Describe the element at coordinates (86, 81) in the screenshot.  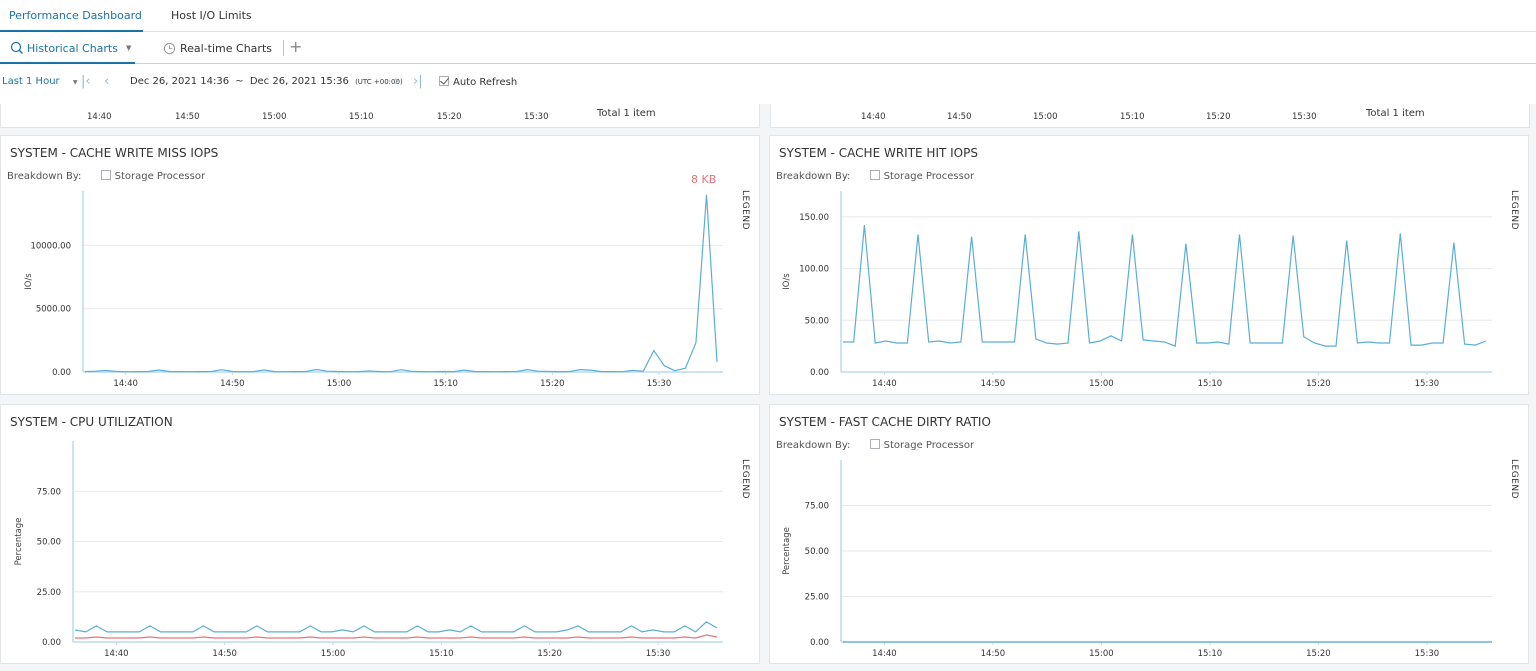
I see `first-page-icon: |‹` at that location.